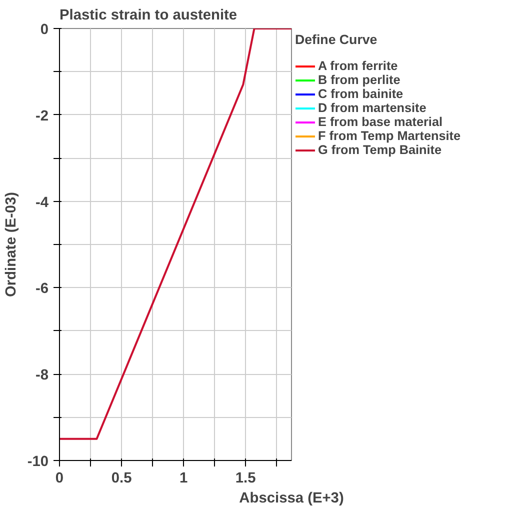  I want to click on x-tick-label: 0.5, so click(121, 478).